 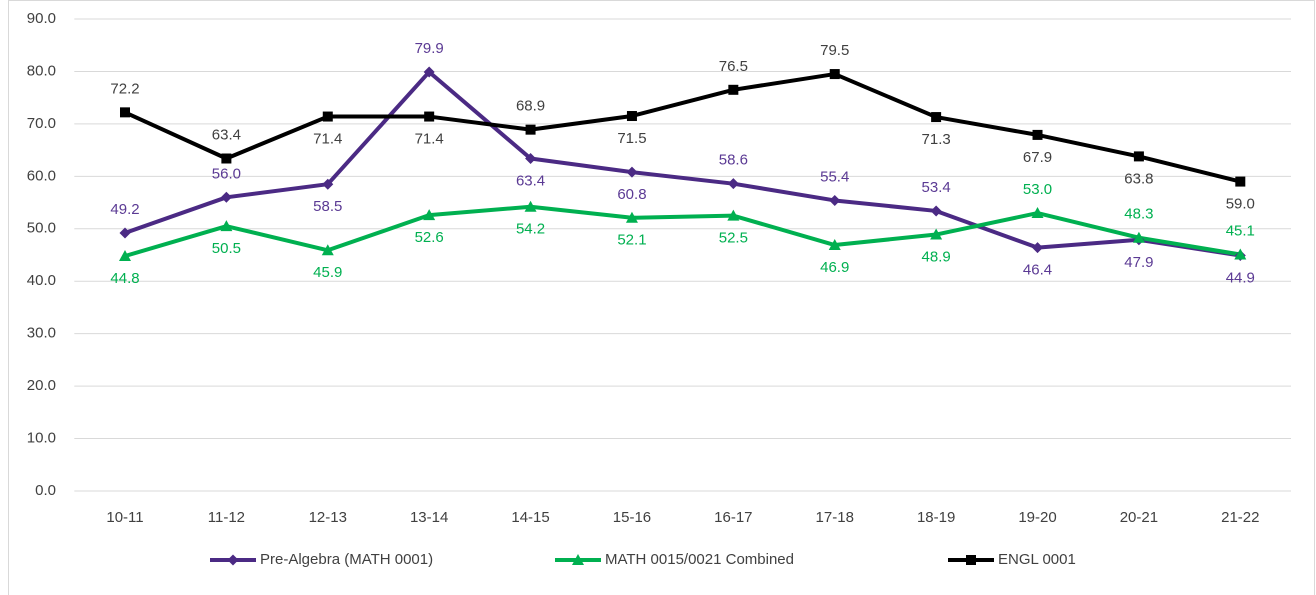 What do you see at coordinates (733, 66) in the screenshot?
I see `data-label: 76.5` at bounding box center [733, 66].